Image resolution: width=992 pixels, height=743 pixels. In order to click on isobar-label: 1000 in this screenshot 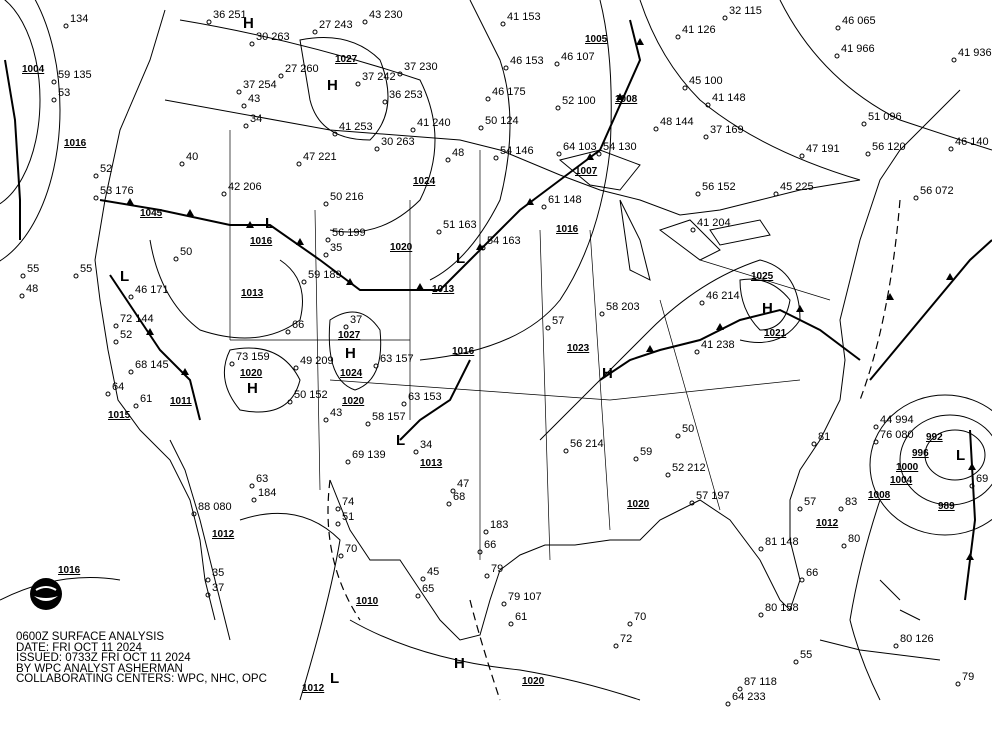, I will do `click(907, 467)`.